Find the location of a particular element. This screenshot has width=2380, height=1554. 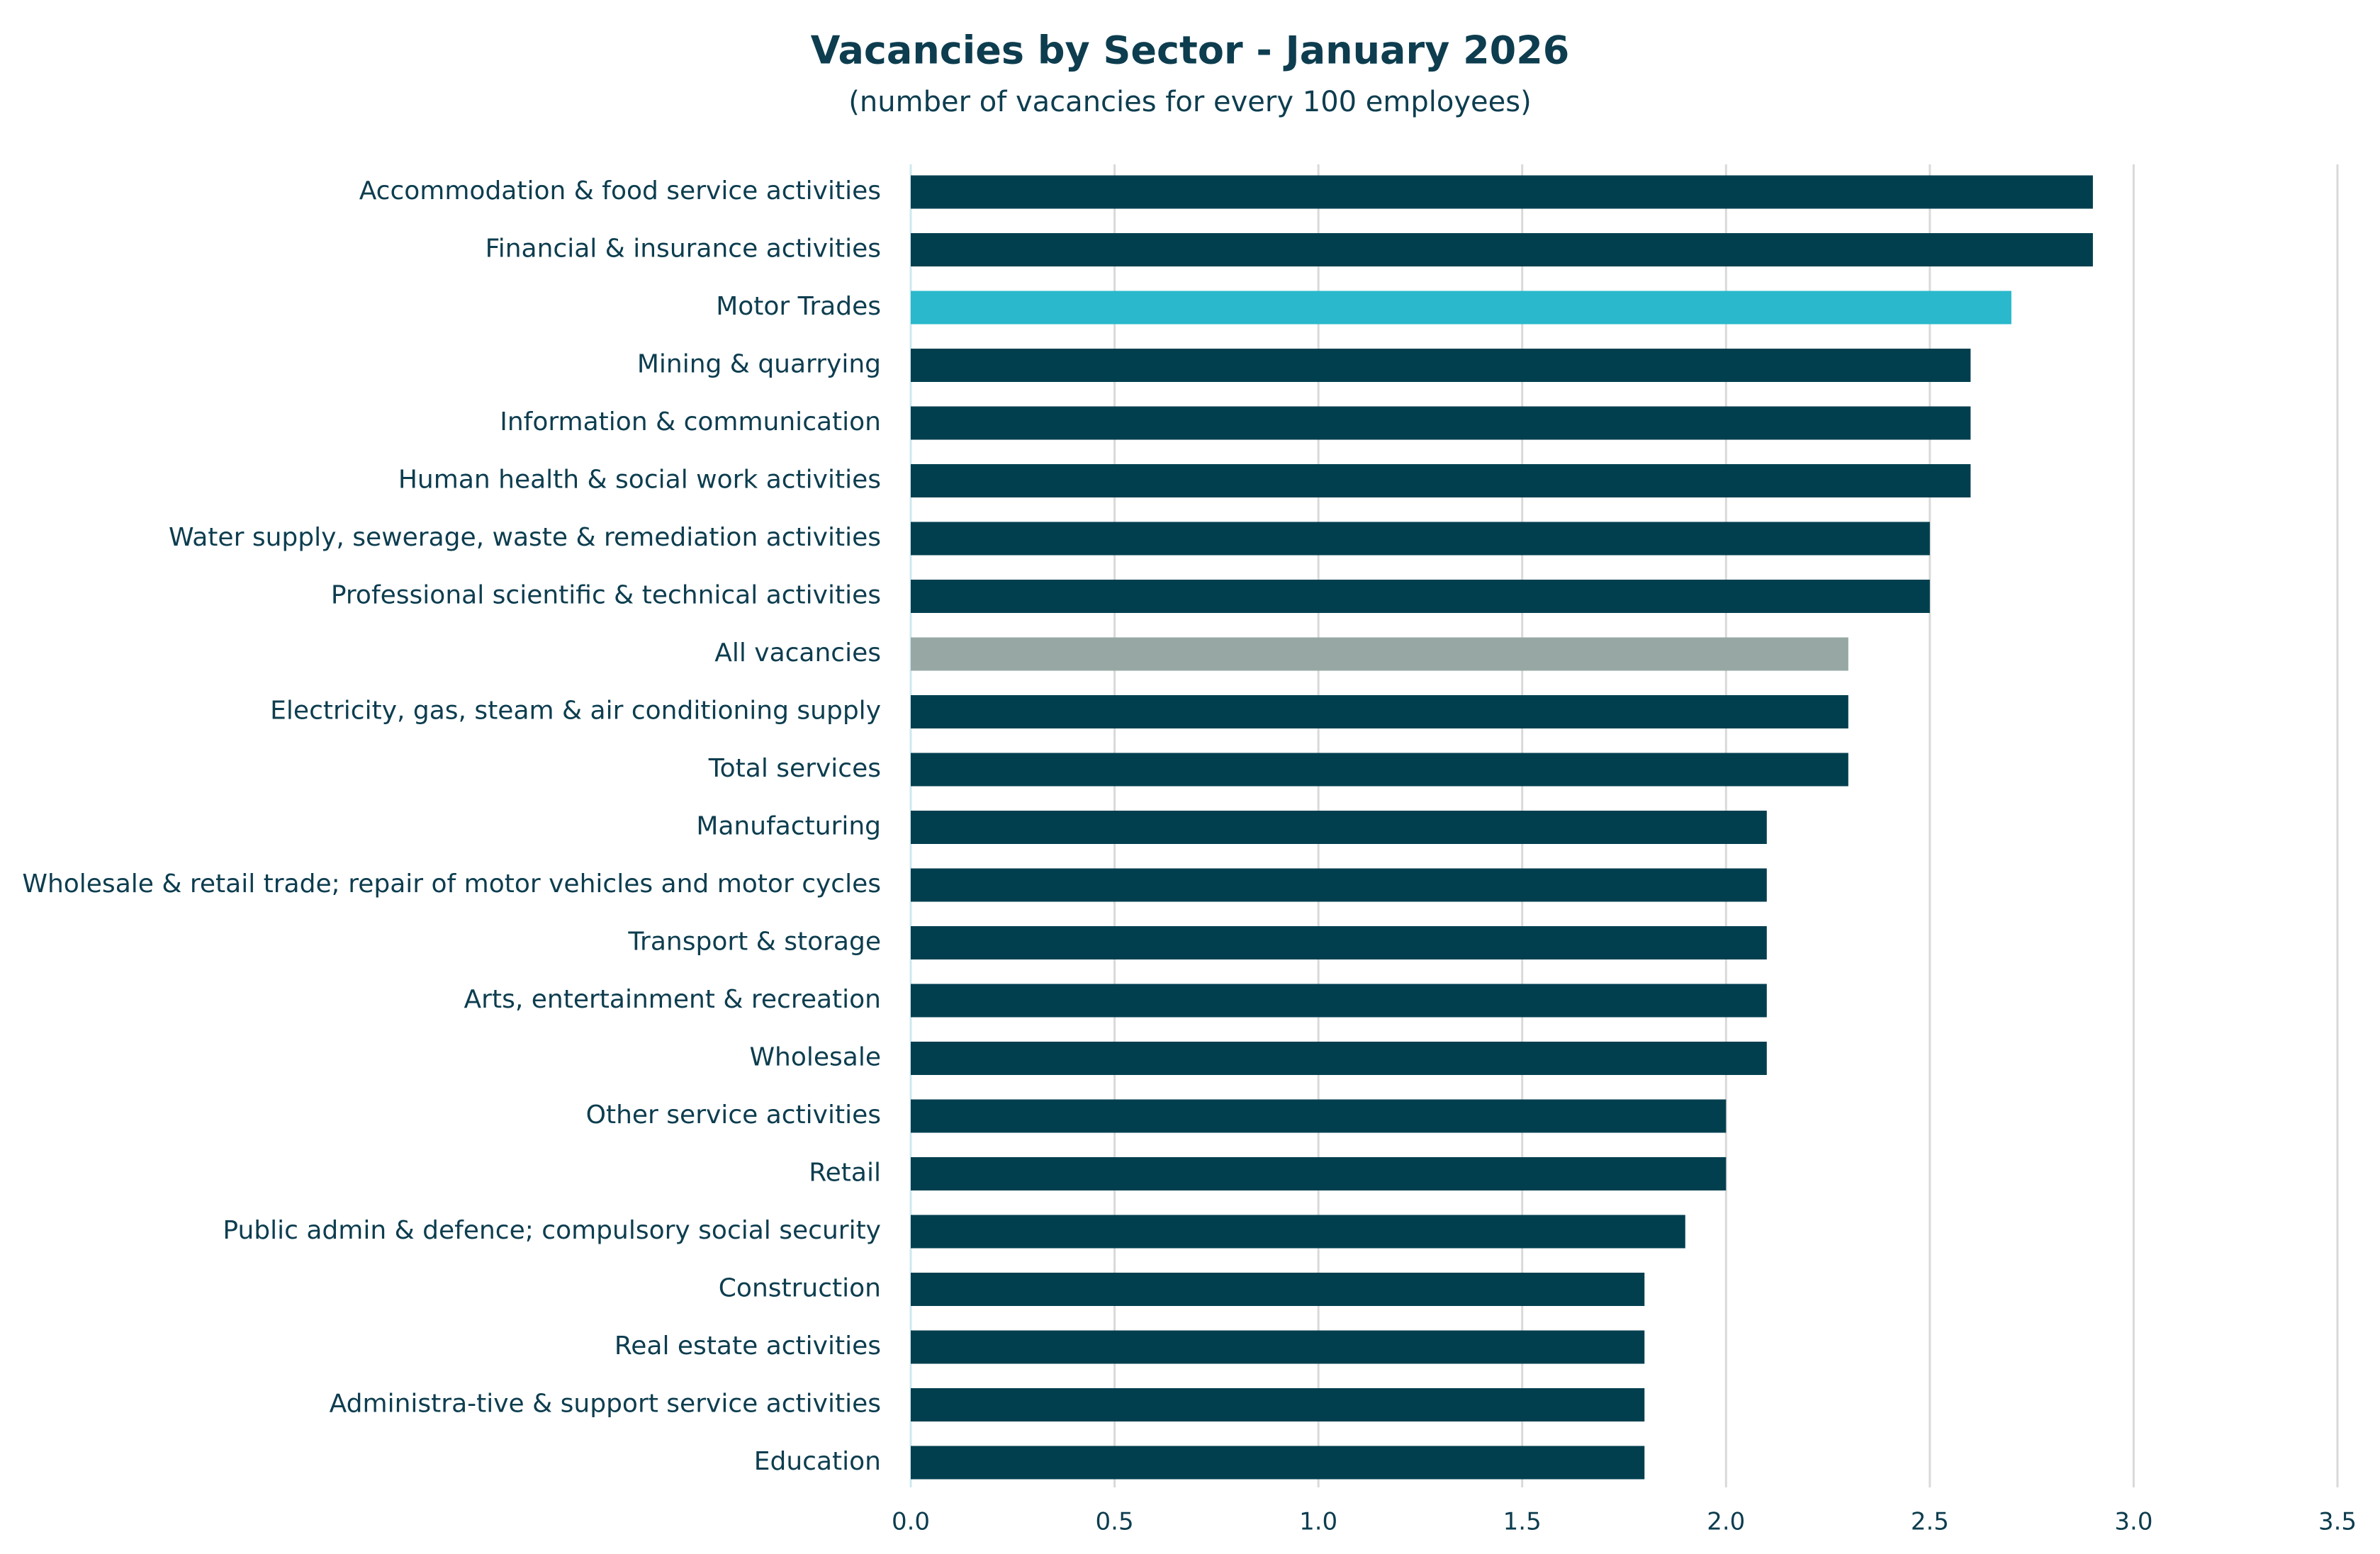

chart-title: Vacancies by Sector - January 2026 is located at coordinates (1190, 50).